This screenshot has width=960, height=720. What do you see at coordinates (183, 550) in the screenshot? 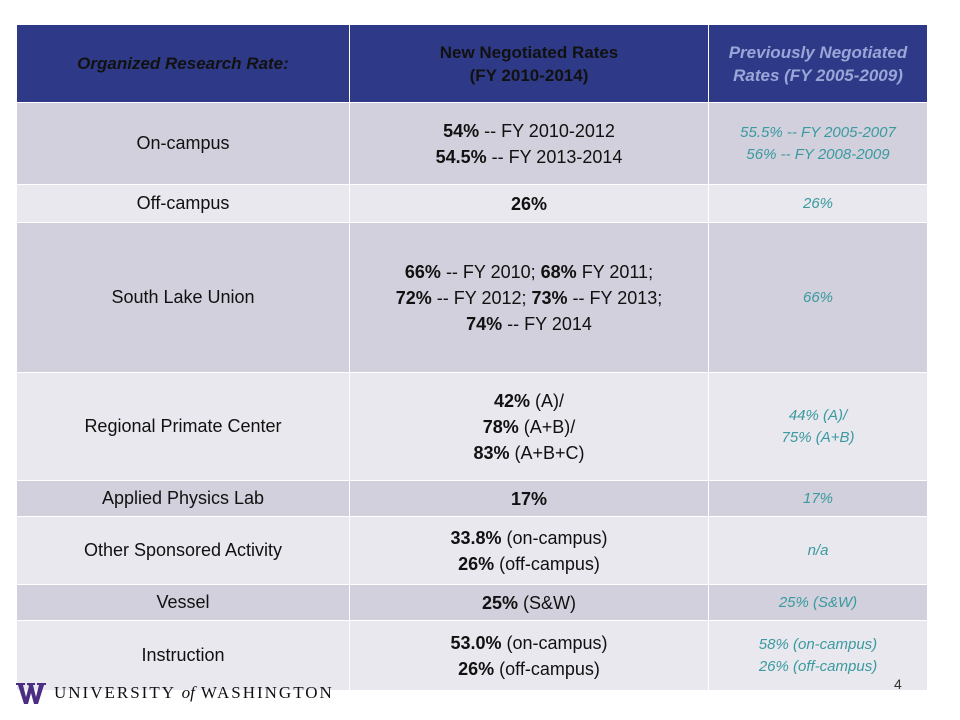
I see `row-label: Other Sponsored Activity` at bounding box center [183, 550].